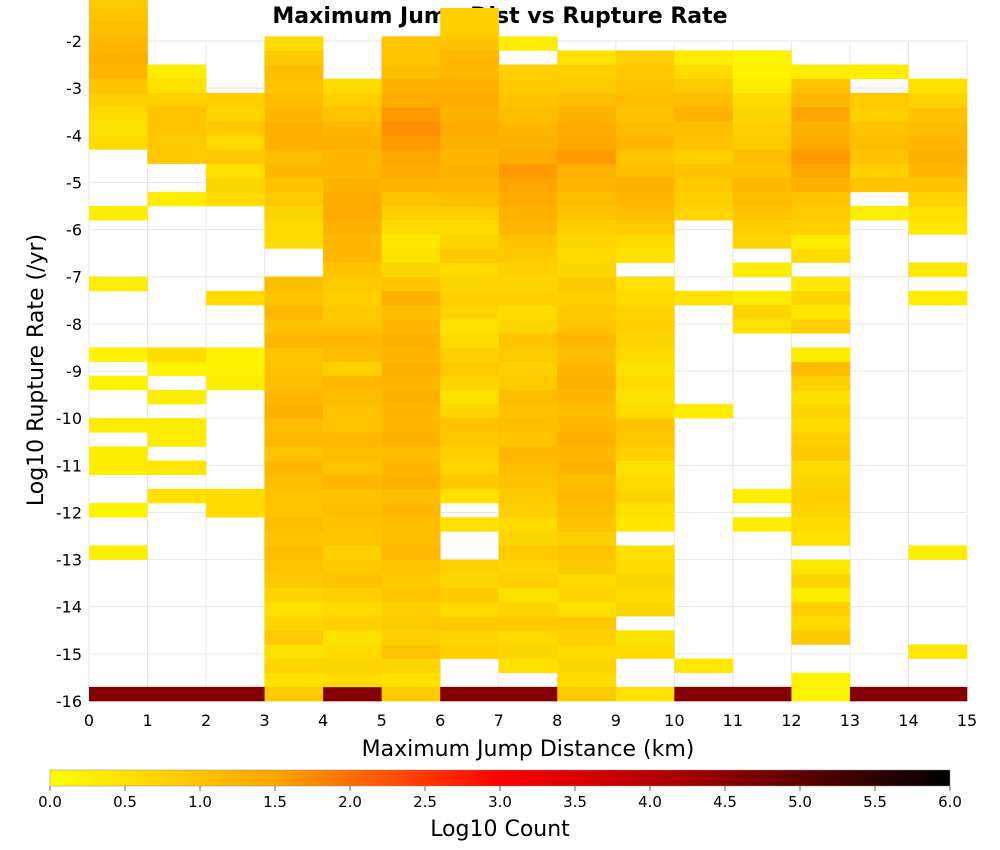  Describe the element at coordinates (74, 41) in the screenshot. I see `y-tick-label: -2` at that location.